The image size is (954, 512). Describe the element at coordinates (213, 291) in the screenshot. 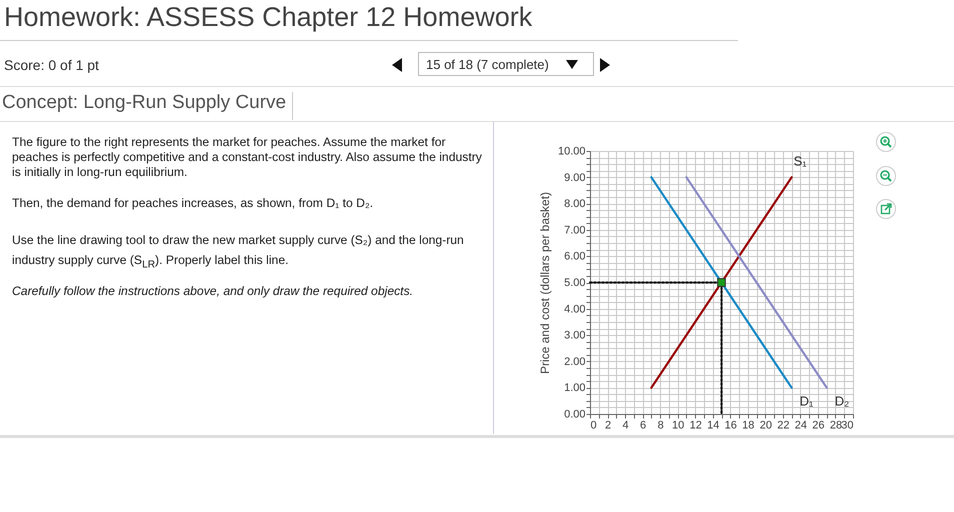

I see `text: Carefully follow the instructions above, and only draw the required objects.` at that location.